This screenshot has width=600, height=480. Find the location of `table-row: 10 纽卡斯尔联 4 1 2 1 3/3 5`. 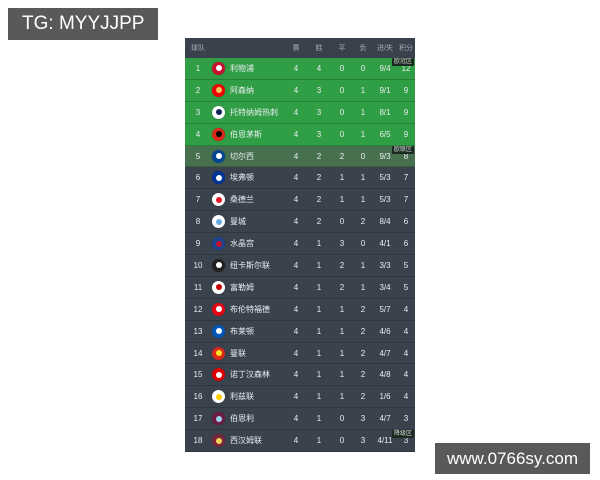

table-row: 10 纽卡斯尔联 4 1 2 1 3/3 5 is located at coordinates (300, 266).